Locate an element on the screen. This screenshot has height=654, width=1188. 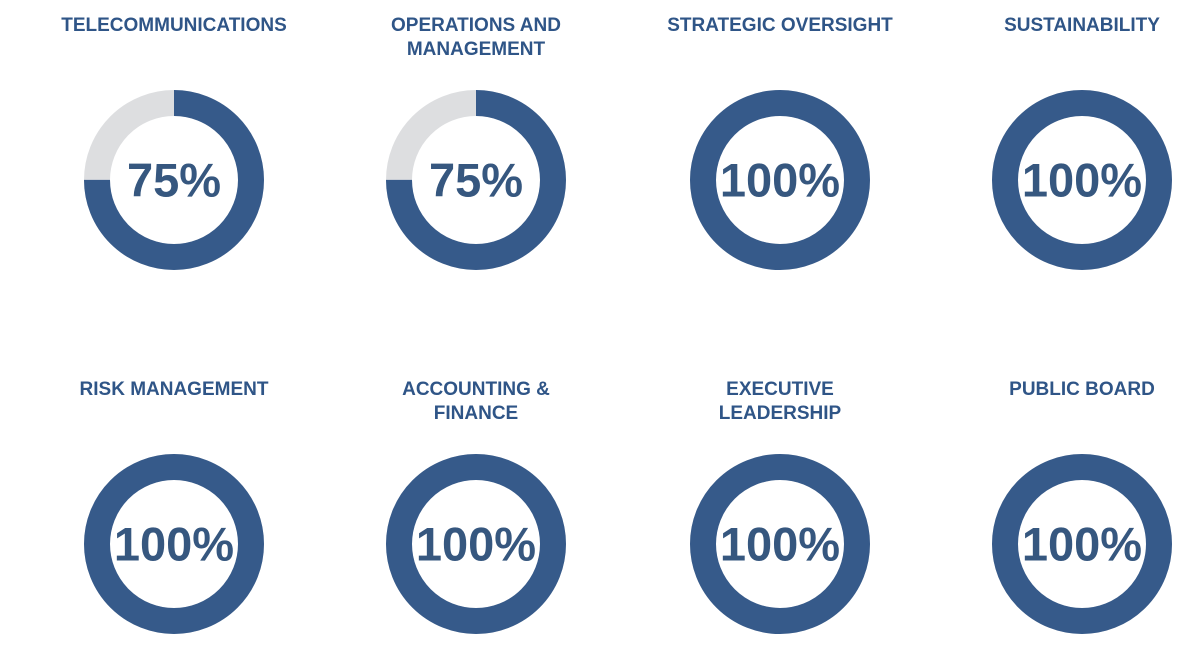
chart-label: ACCOUNTING & FINANCE is located at coordinates (476, 401).